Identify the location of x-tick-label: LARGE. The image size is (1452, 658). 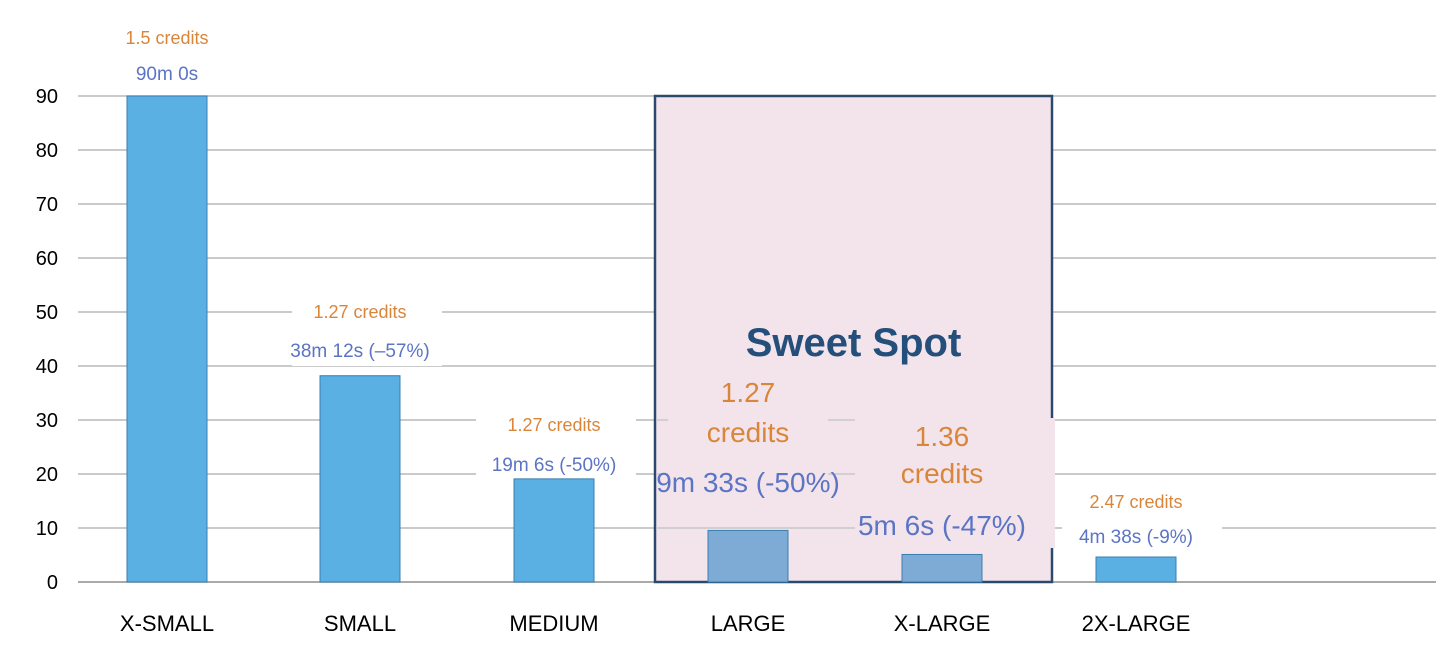
(748, 623).